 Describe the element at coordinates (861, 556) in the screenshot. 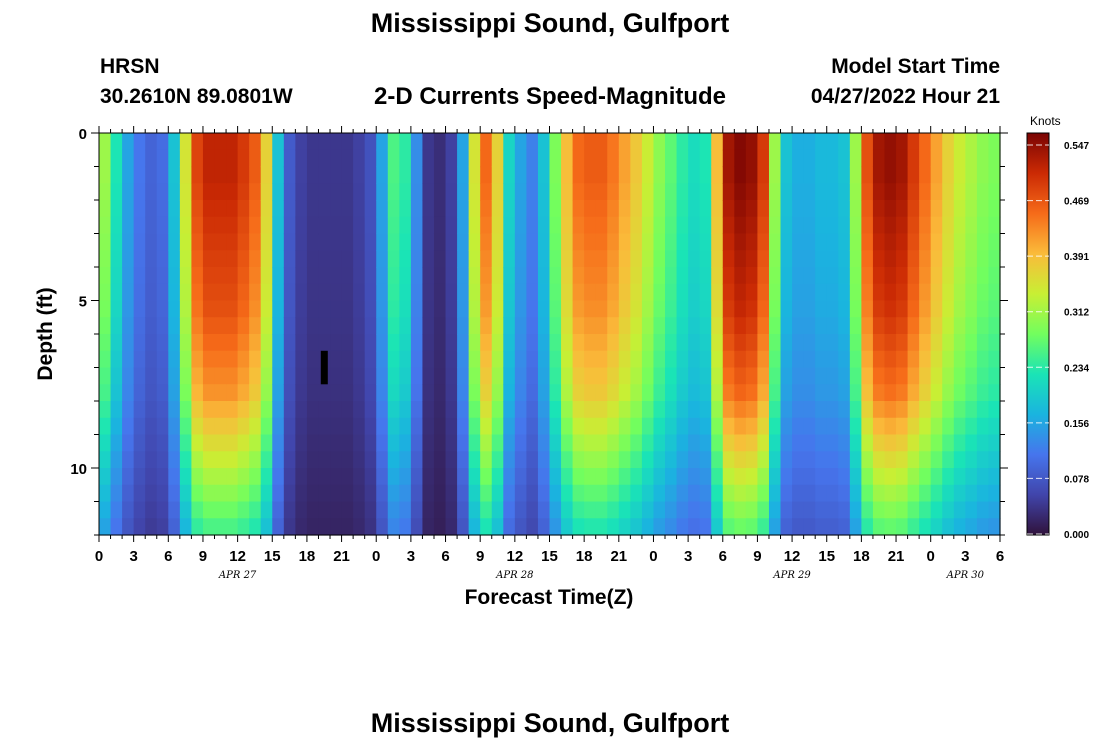

I see `x-tick-label: 18` at that location.